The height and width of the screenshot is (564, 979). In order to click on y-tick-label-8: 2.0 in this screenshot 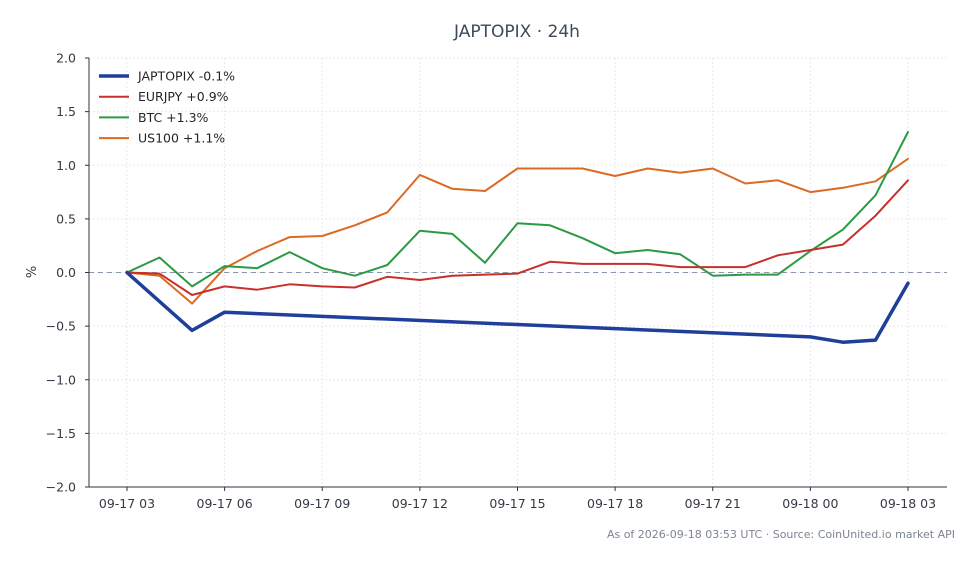, I will do `click(66, 58)`.